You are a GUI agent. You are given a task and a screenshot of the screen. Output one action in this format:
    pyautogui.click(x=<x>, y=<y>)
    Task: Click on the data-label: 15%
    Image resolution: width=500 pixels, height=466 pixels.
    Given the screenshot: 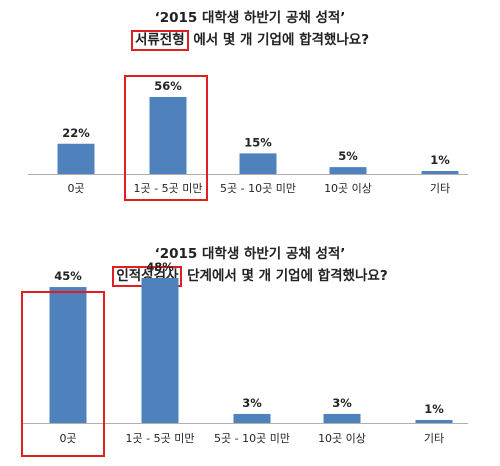 What is the action you would take?
    pyautogui.click(x=258, y=142)
    